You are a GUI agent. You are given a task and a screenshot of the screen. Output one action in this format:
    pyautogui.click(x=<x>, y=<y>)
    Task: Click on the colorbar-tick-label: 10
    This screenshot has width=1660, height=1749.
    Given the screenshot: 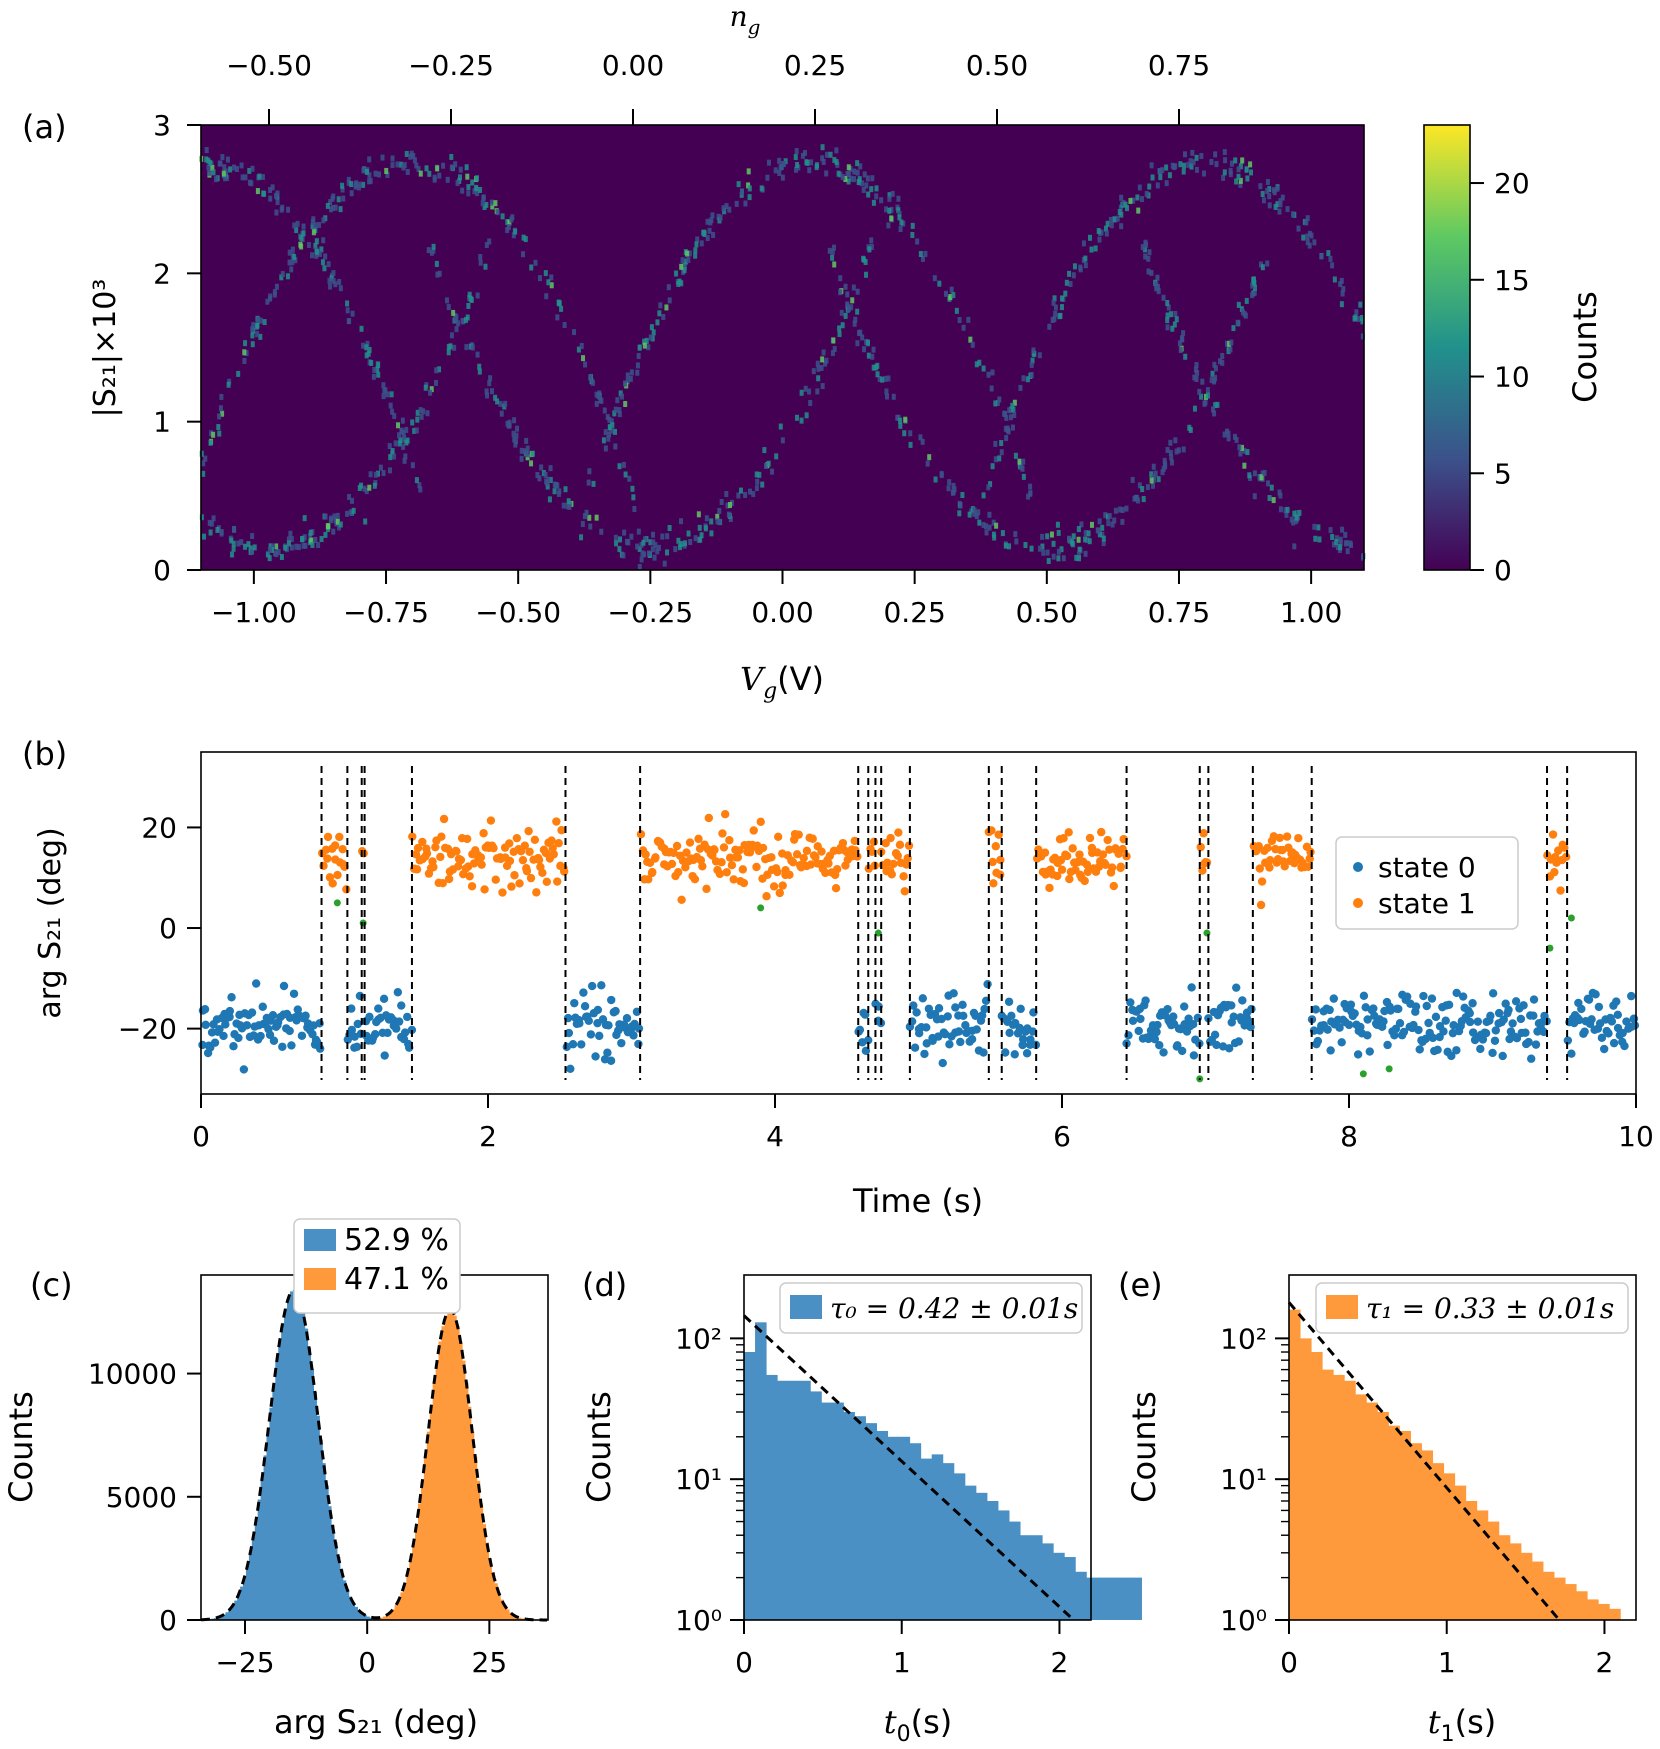 What is the action you would take?
    pyautogui.click(x=1512, y=377)
    